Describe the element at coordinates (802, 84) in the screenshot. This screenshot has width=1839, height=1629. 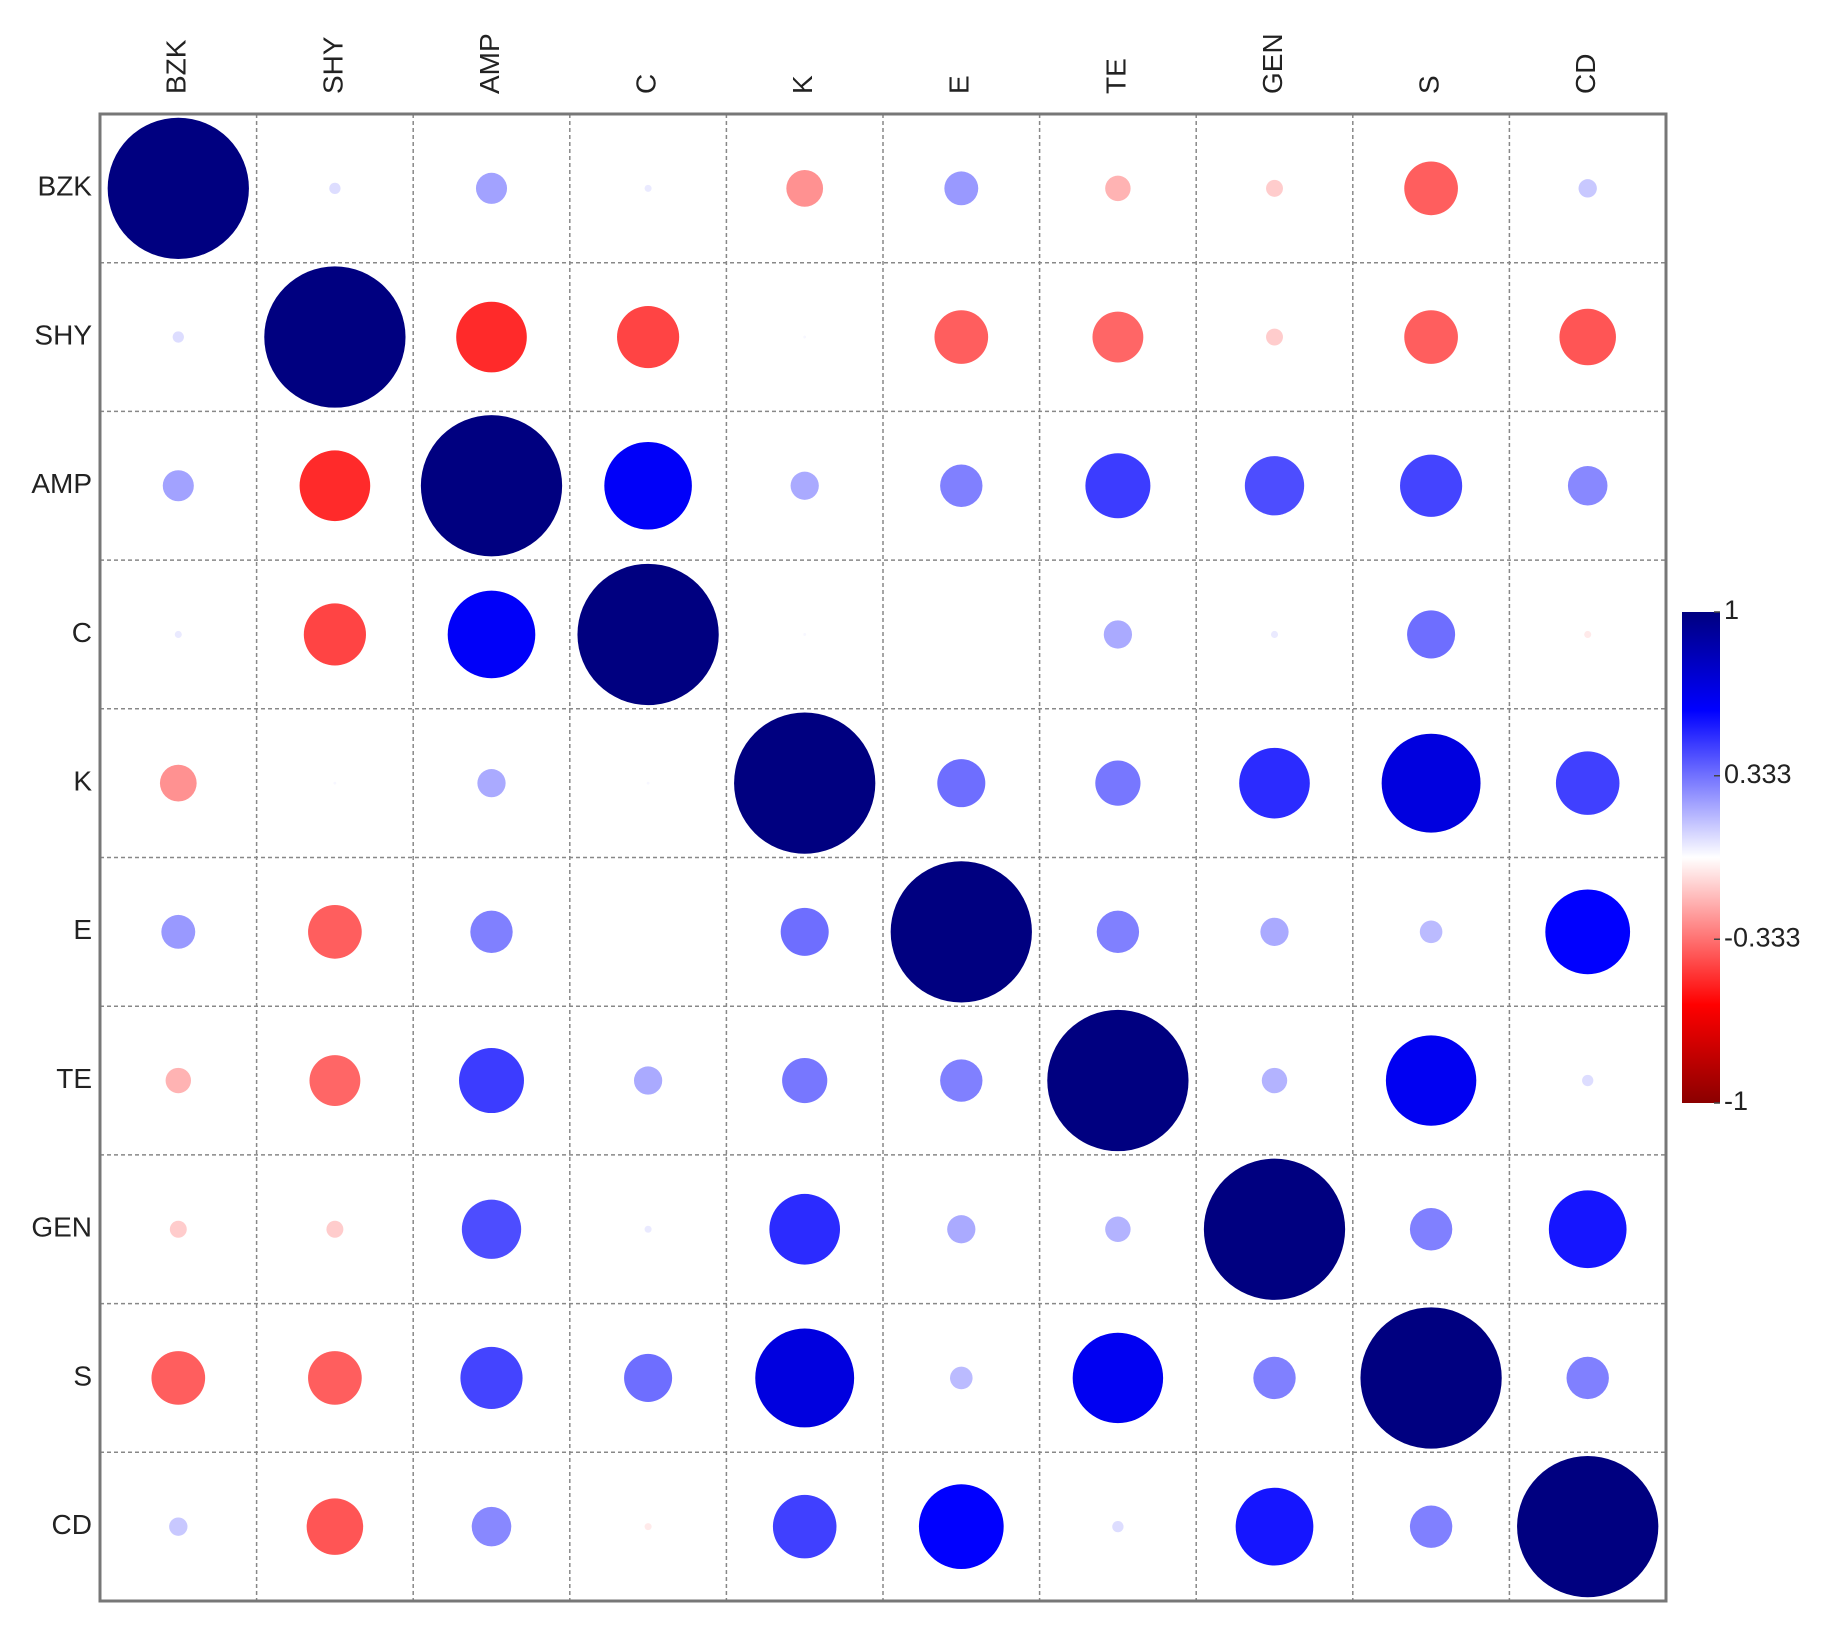
I see `column-label: K` at that location.